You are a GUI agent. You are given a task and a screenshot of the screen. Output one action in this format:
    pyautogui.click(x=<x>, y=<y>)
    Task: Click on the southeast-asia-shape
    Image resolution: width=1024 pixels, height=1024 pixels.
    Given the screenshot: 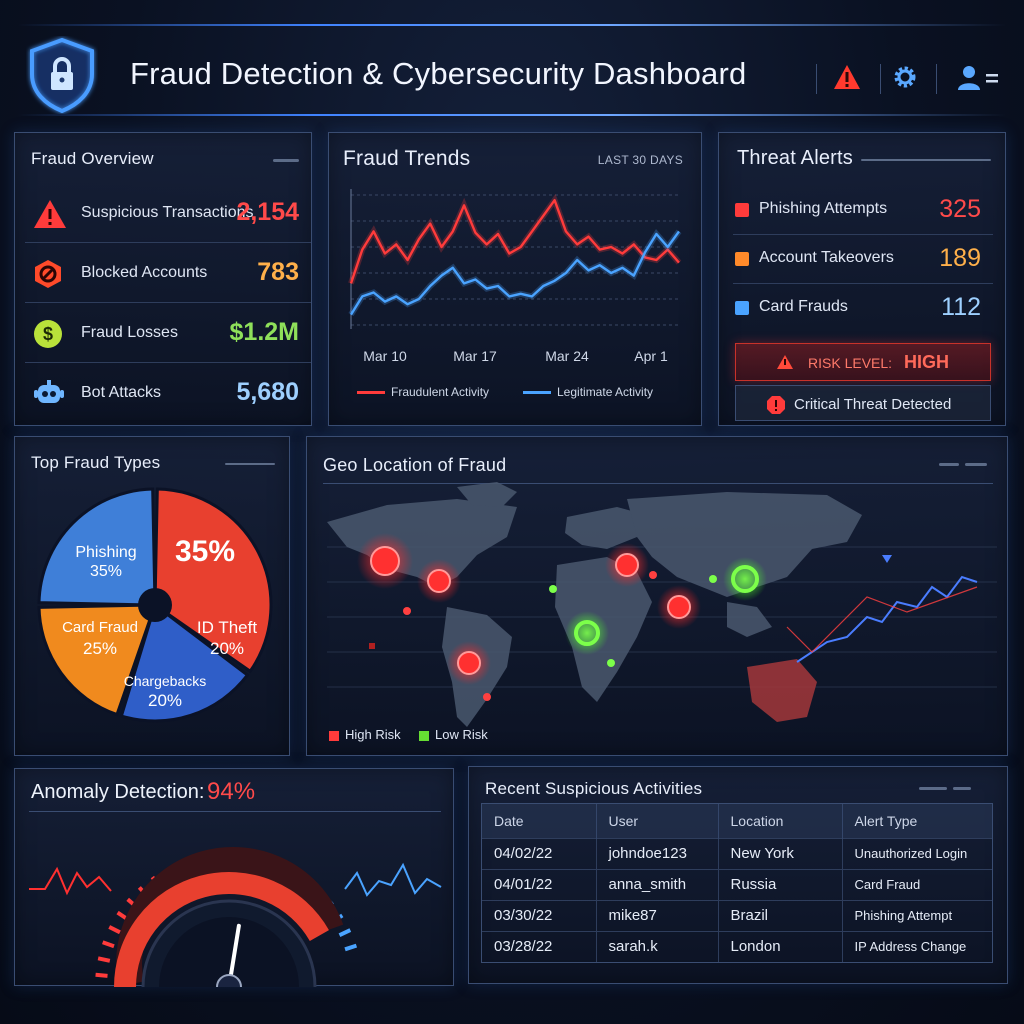 What is the action you would take?
    pyautogui.click(x=749, y=619)
    